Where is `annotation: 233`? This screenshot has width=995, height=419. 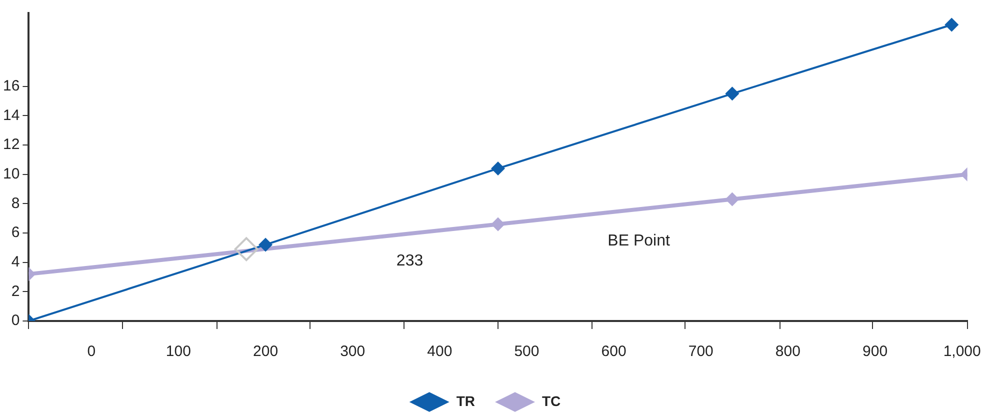
annotation: 233 is located at coordinates (410, 261).